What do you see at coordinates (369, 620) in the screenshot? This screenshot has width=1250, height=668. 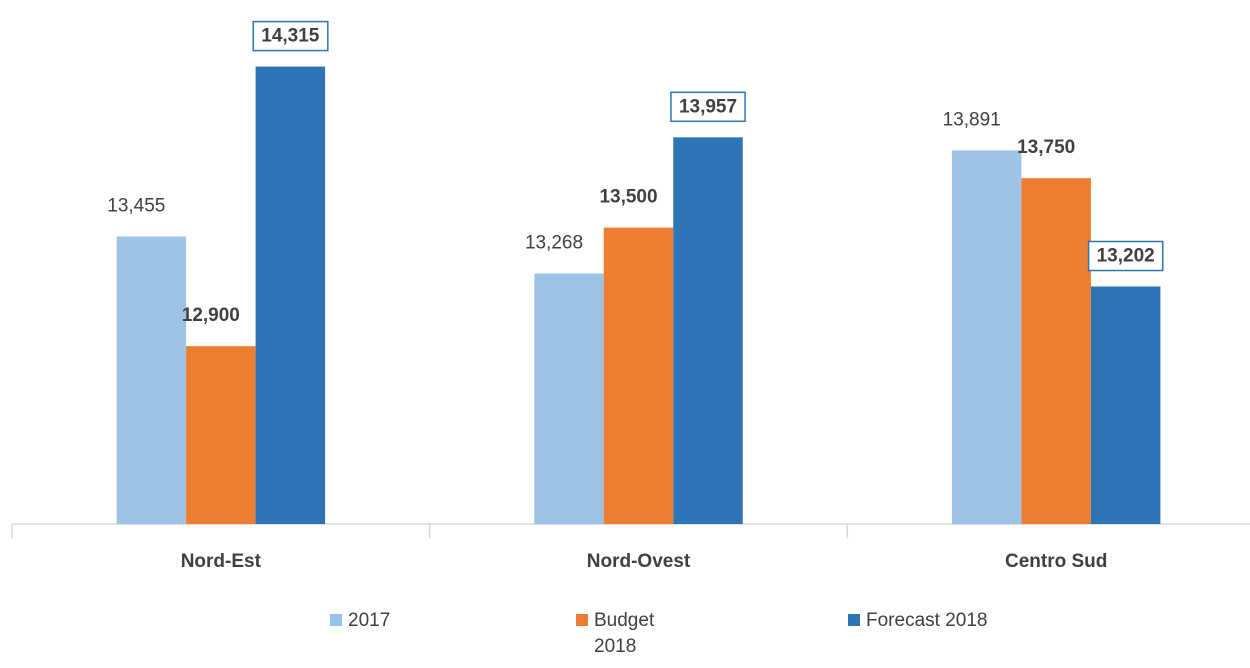 I see `legend-label: 2017` at bounding box center [369, 620].